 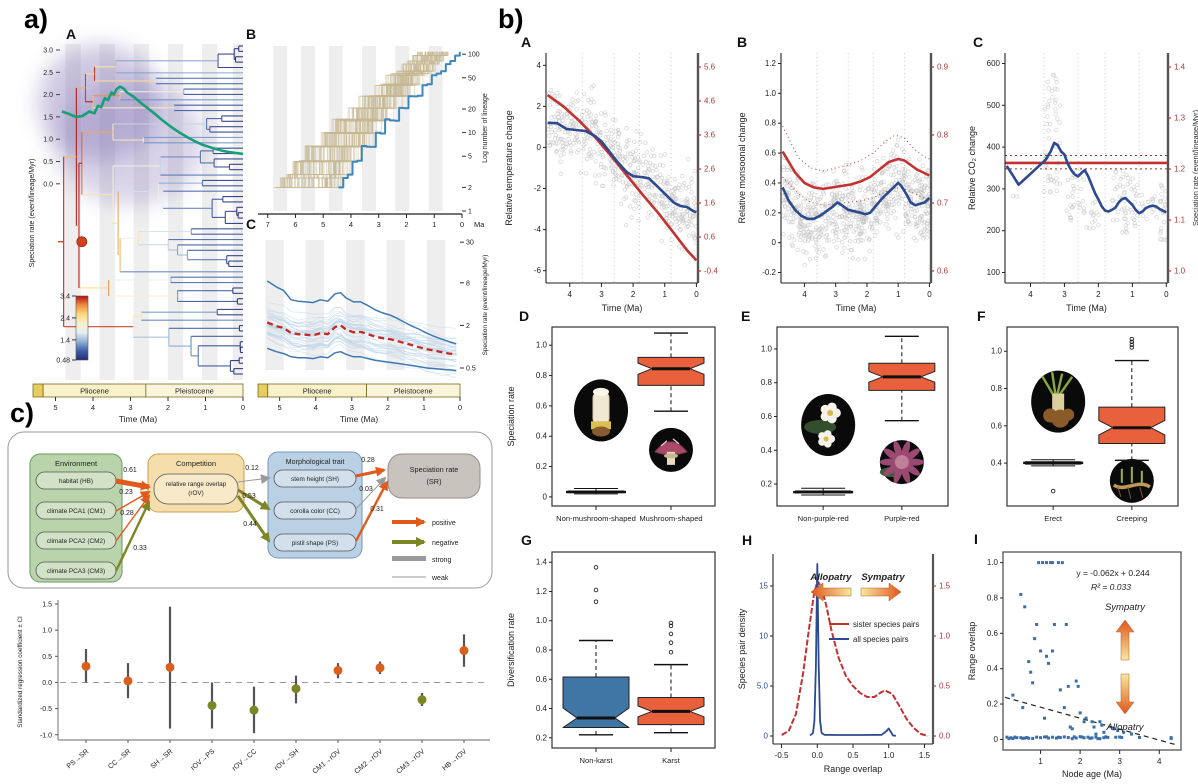 I want to click on svg-text: Log number of lineage, so click(x=485, y=128).